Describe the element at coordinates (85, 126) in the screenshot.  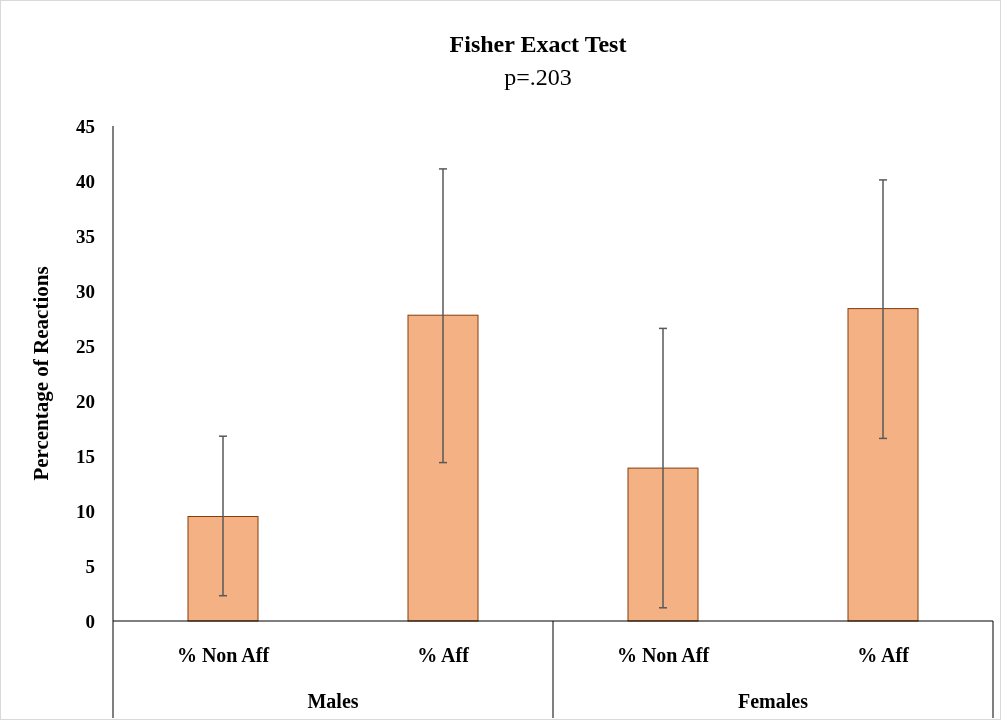
I see `y-tick-label: 45` at that location.